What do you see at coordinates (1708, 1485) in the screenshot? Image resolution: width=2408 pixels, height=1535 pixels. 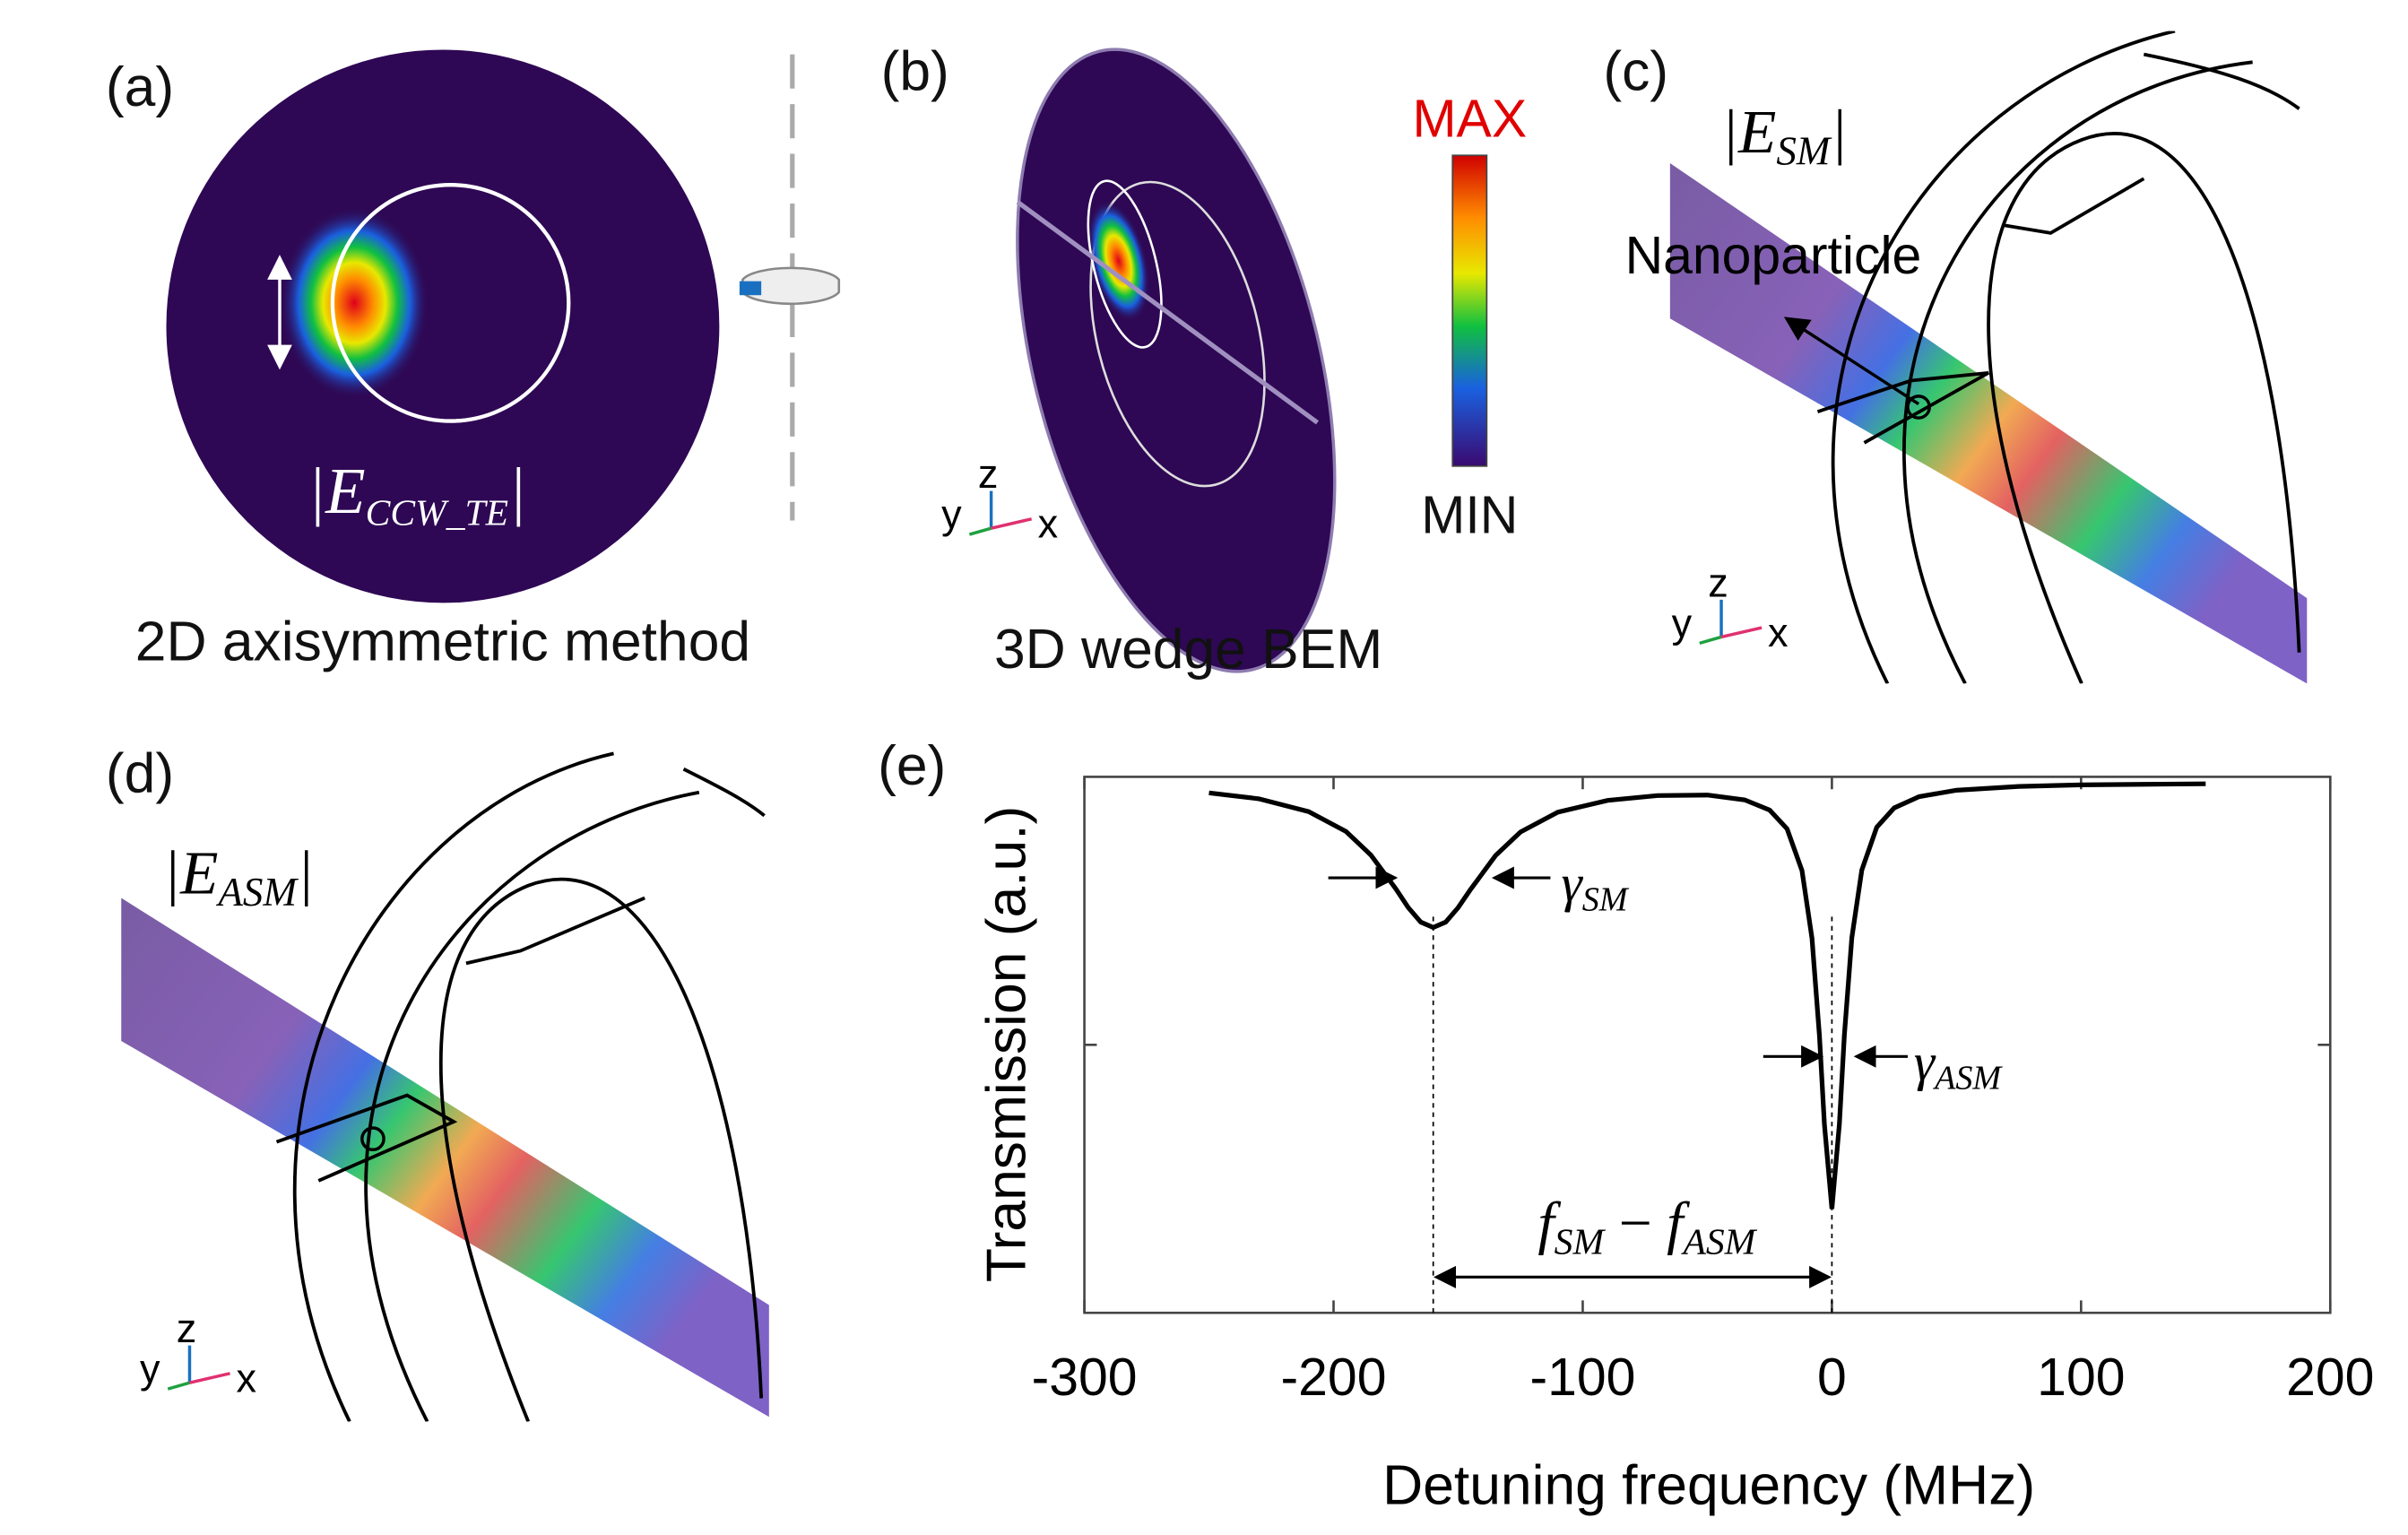 I see `x-axis-label: Detuning frequency (MHz)` at bounding box center [1708, 1485].